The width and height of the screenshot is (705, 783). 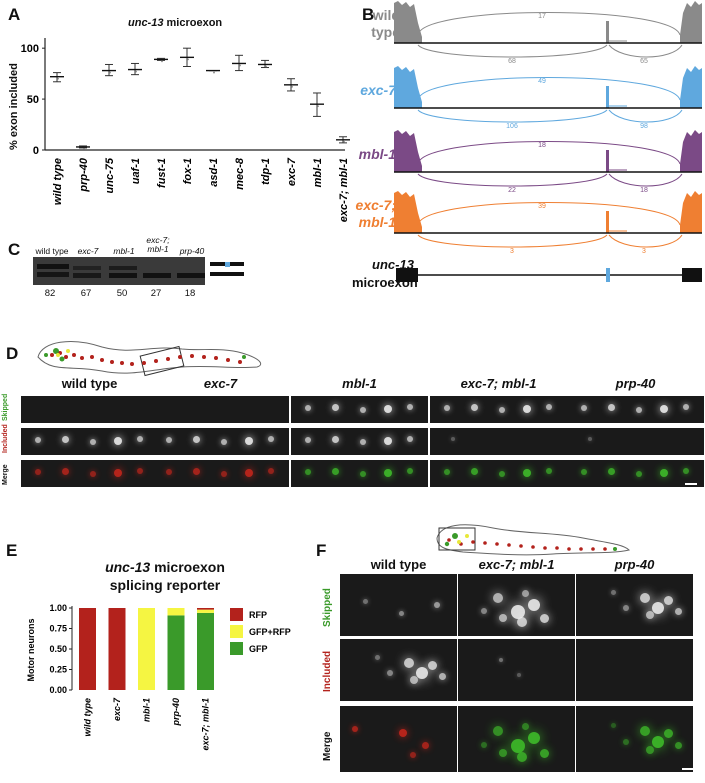 I want to click on row-label: Included, so click(x=327, y=671).